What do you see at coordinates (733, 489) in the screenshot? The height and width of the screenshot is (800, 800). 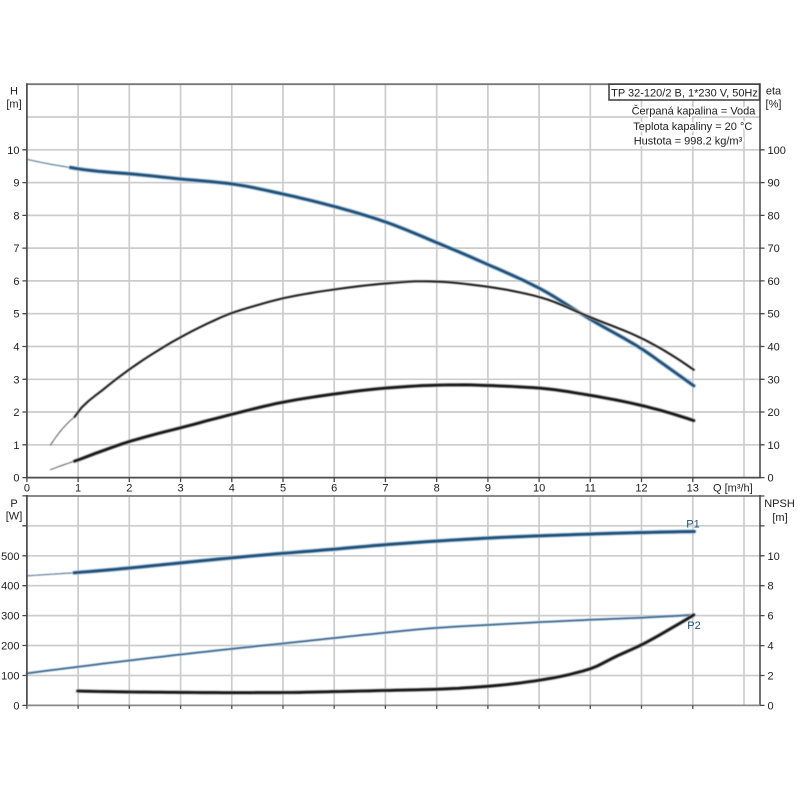 I see `svg-text: Q [m³/h]` at bounding box center [733, 489].